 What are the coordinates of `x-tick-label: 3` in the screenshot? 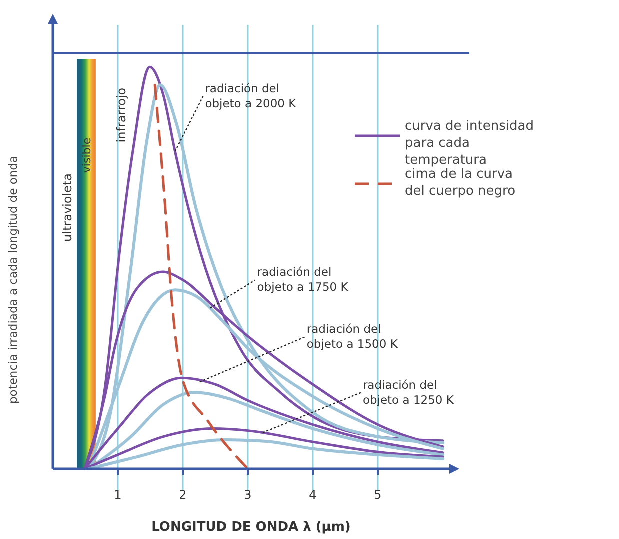 It's located at (248, 495).